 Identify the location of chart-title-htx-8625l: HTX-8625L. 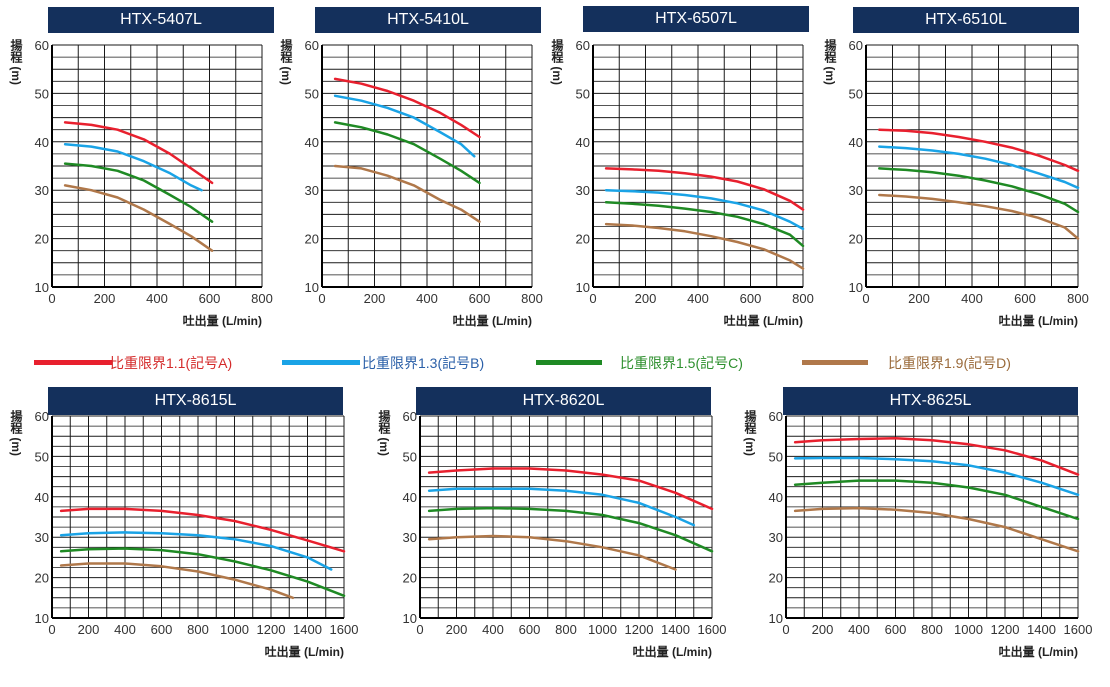
(930, 401).